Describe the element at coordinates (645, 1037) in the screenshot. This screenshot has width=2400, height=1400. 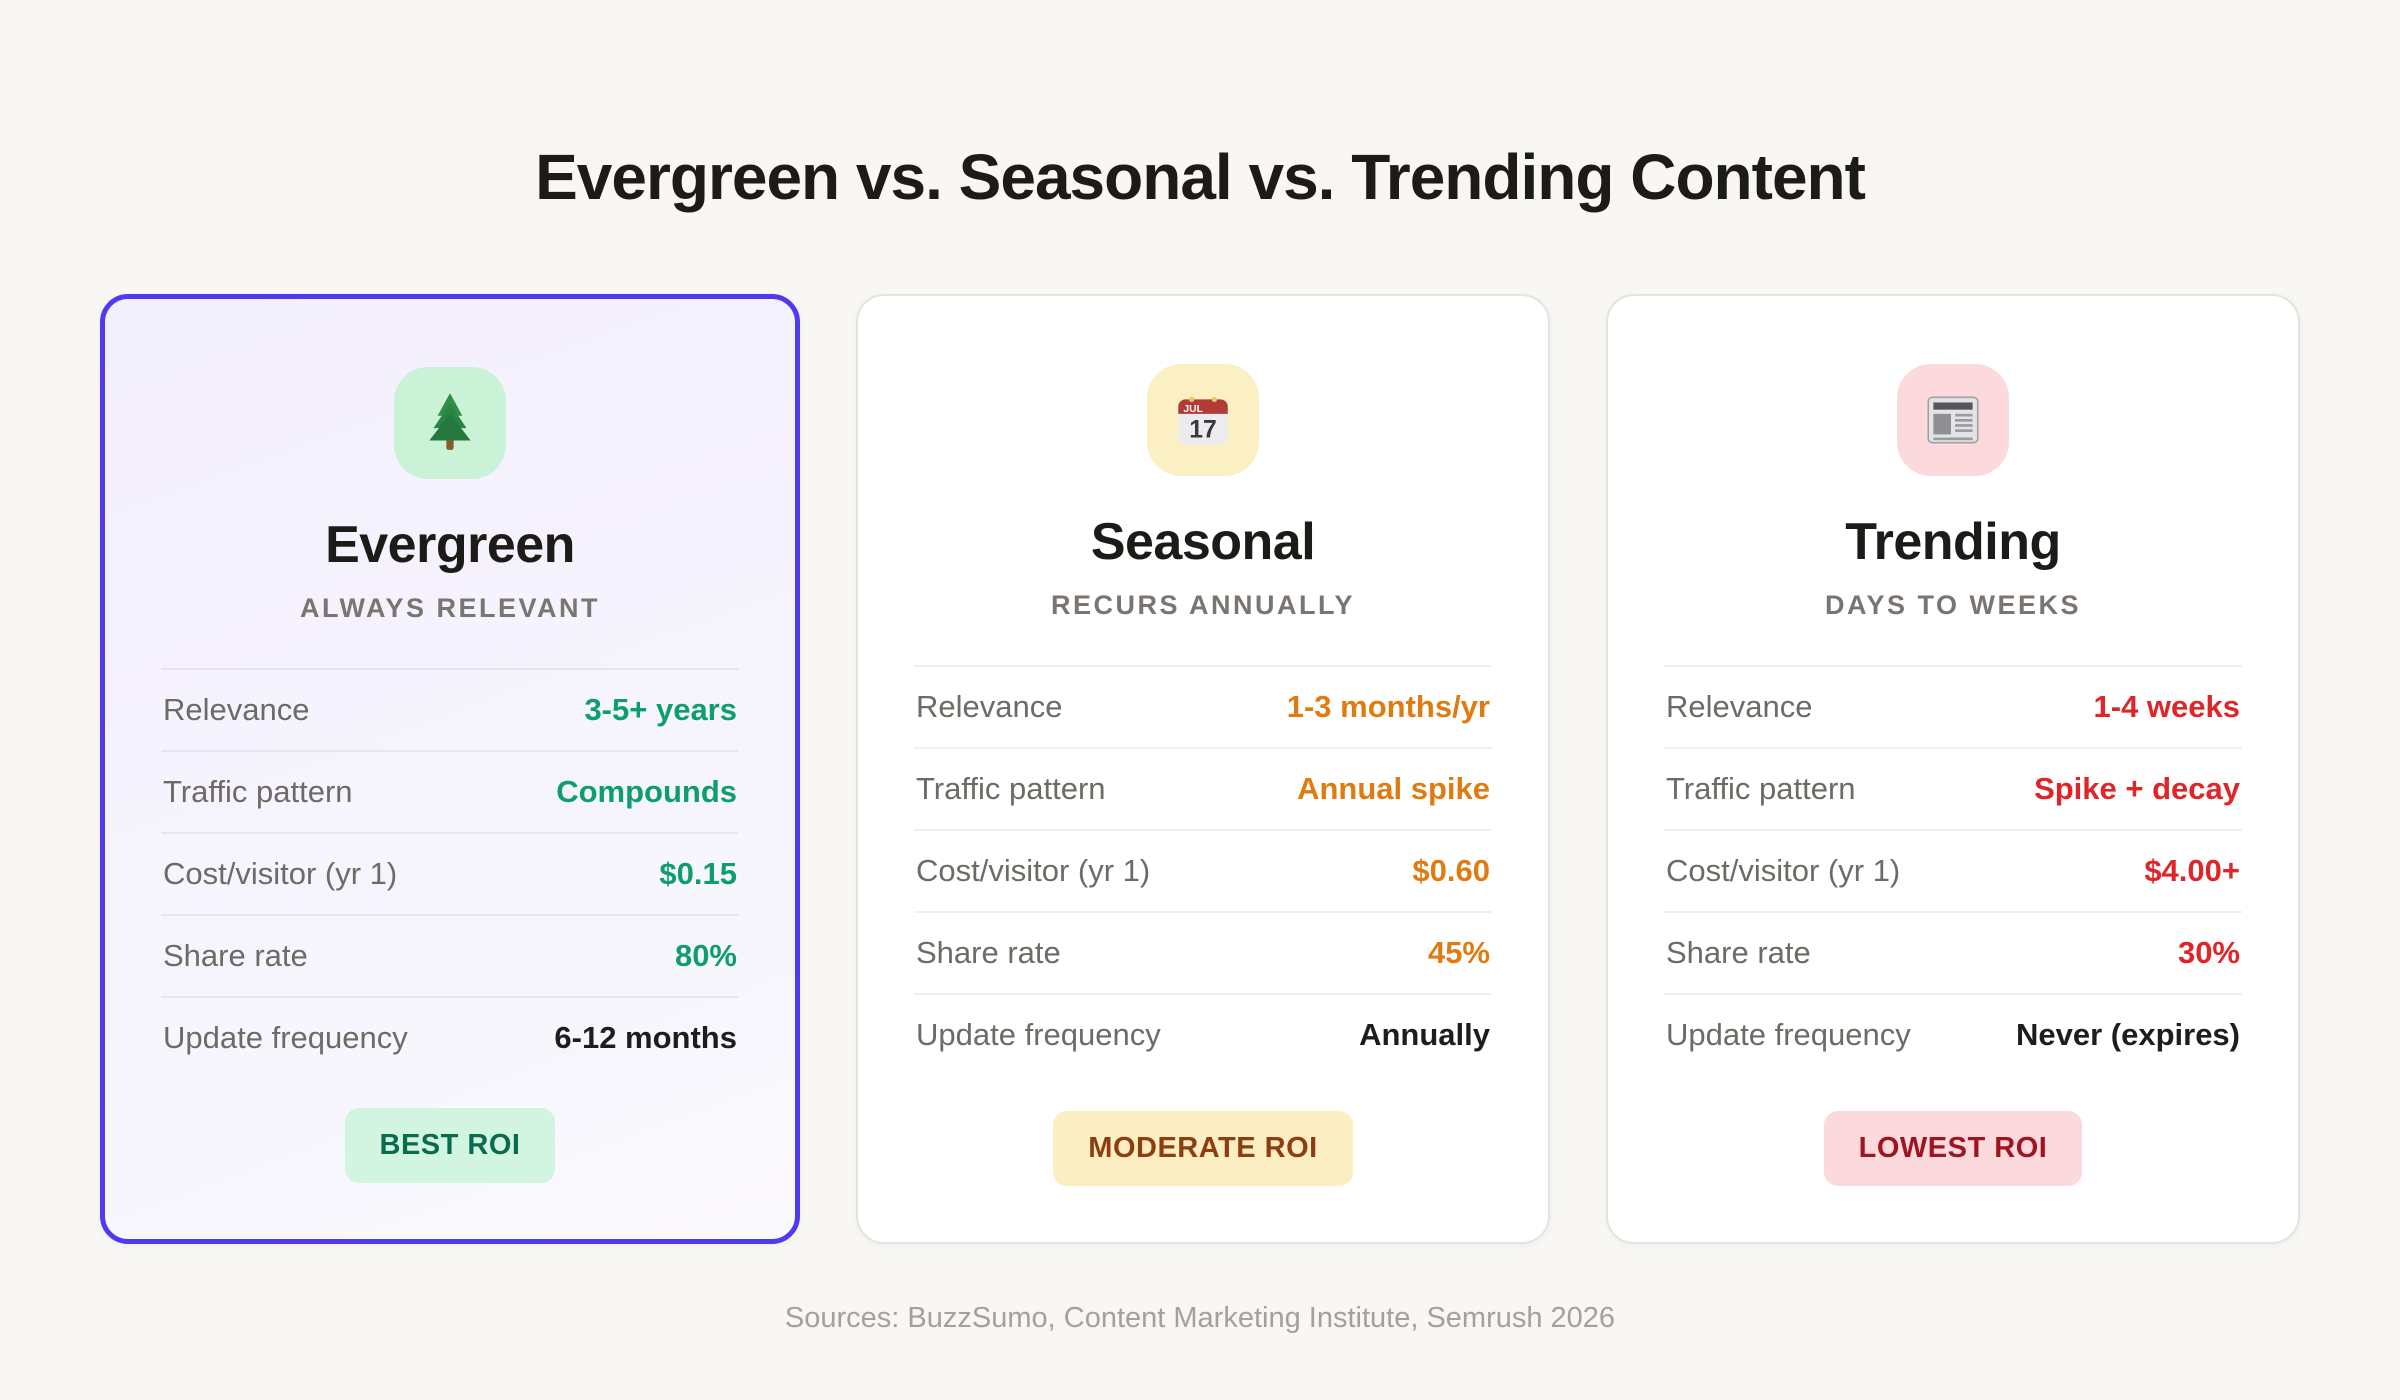
I see `stat-value: 6-12 months` at that location.